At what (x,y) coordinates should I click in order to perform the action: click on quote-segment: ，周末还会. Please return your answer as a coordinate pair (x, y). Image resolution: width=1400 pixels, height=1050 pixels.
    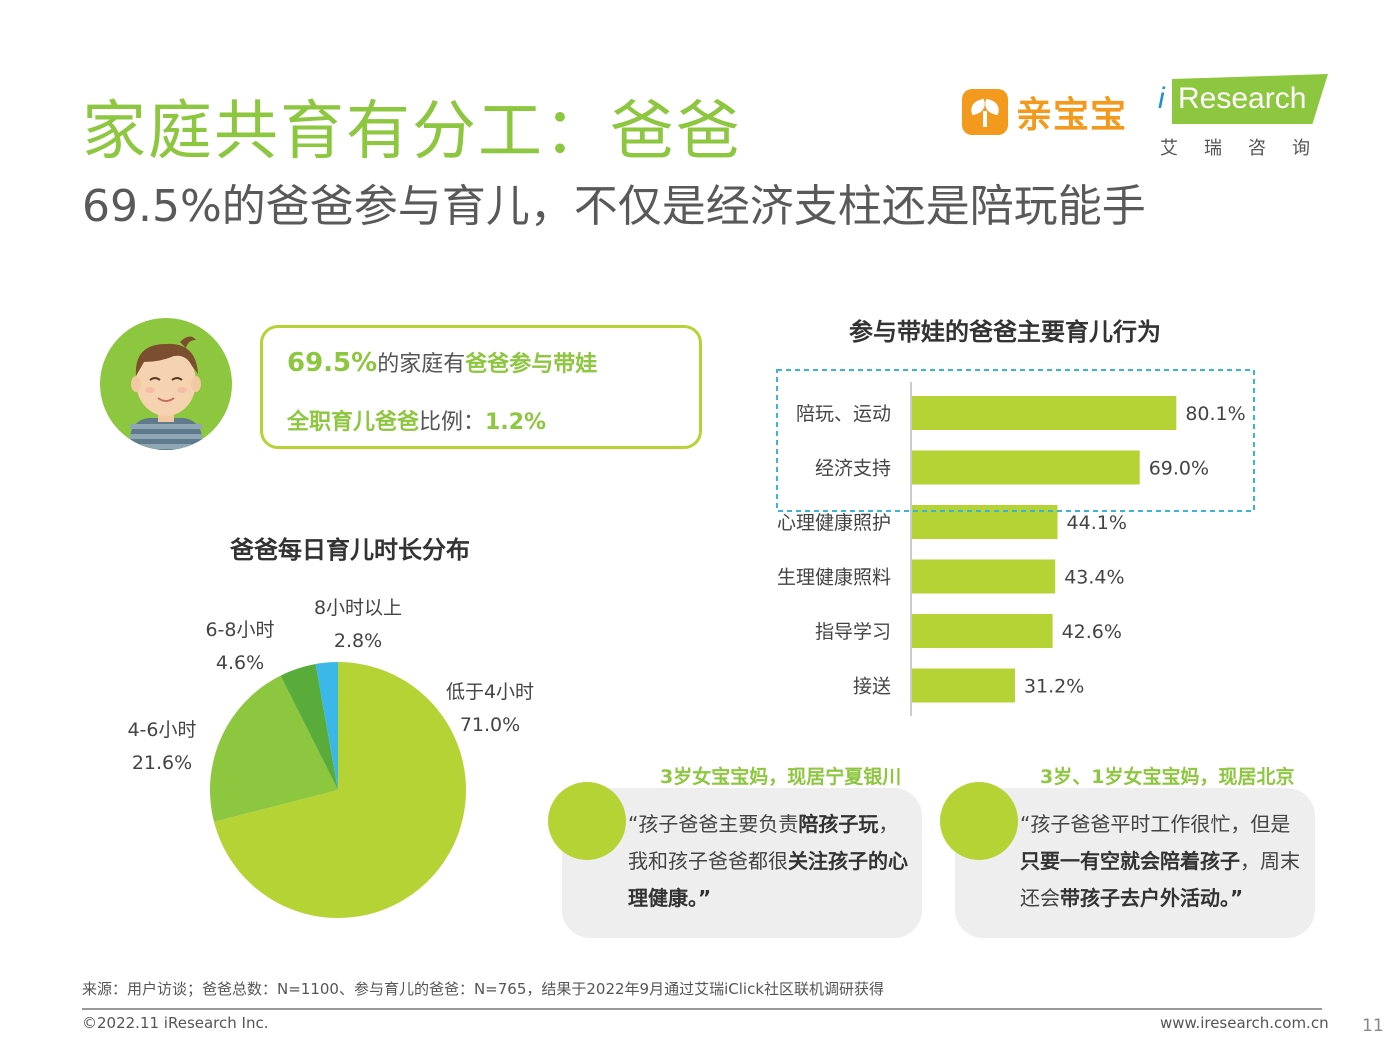
    Looking at the image, I should click on (1160, 879).